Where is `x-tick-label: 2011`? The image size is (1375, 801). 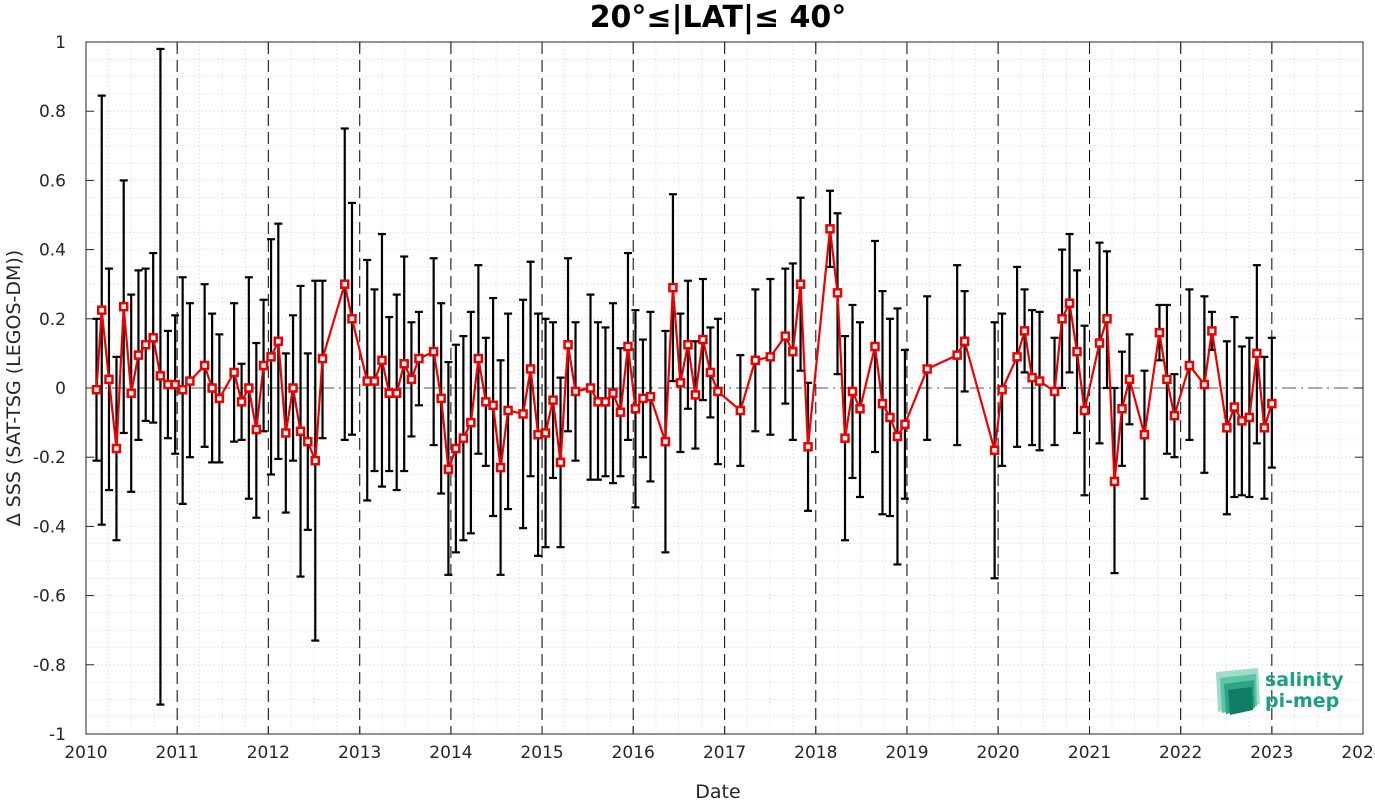
x-tick-label: 2011 is located at coordinates (177, 753).